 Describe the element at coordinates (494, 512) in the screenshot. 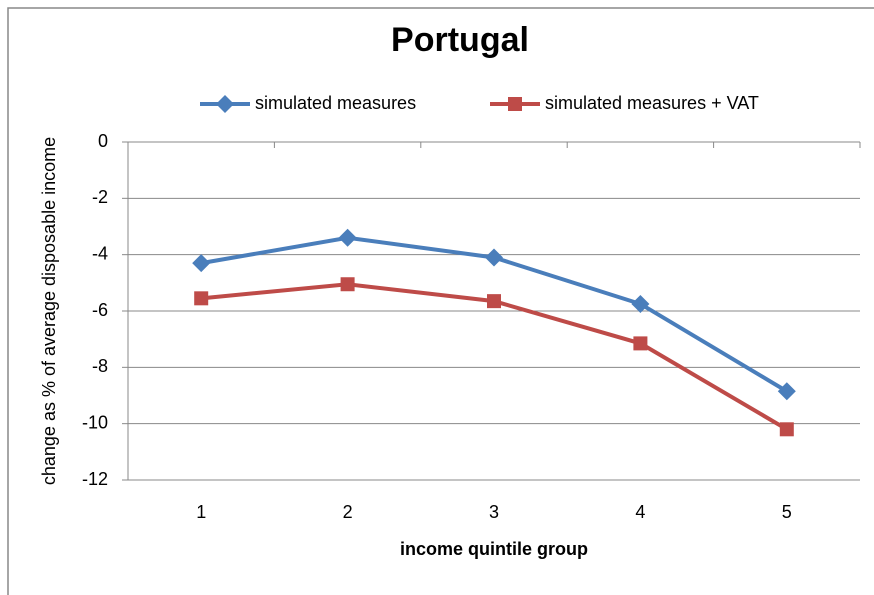

I see `x-tick-label: 3` at that location.